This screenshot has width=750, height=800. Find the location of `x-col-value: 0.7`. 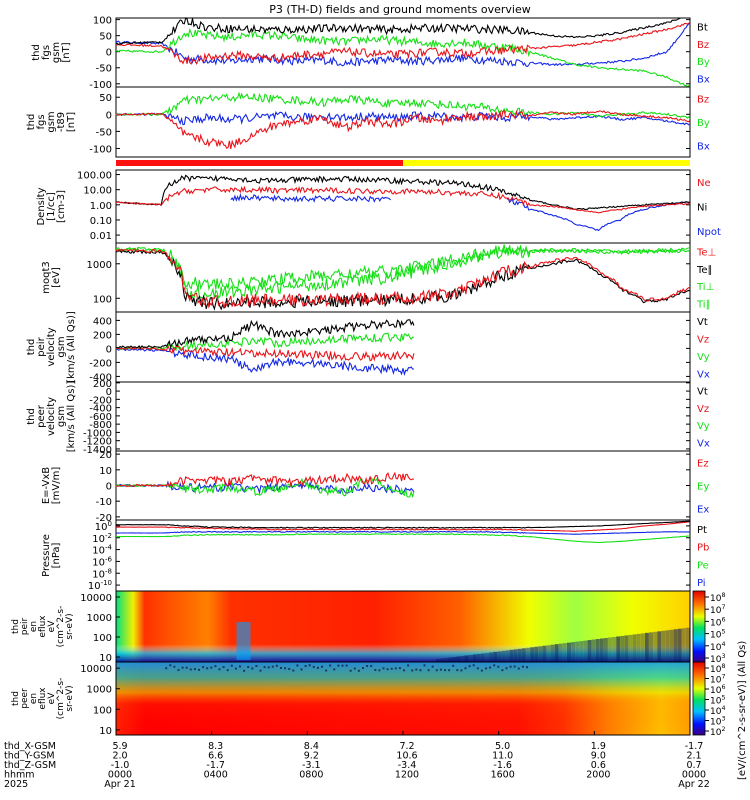

x-col-value: 0.7 is located at coordinates (693, 765).